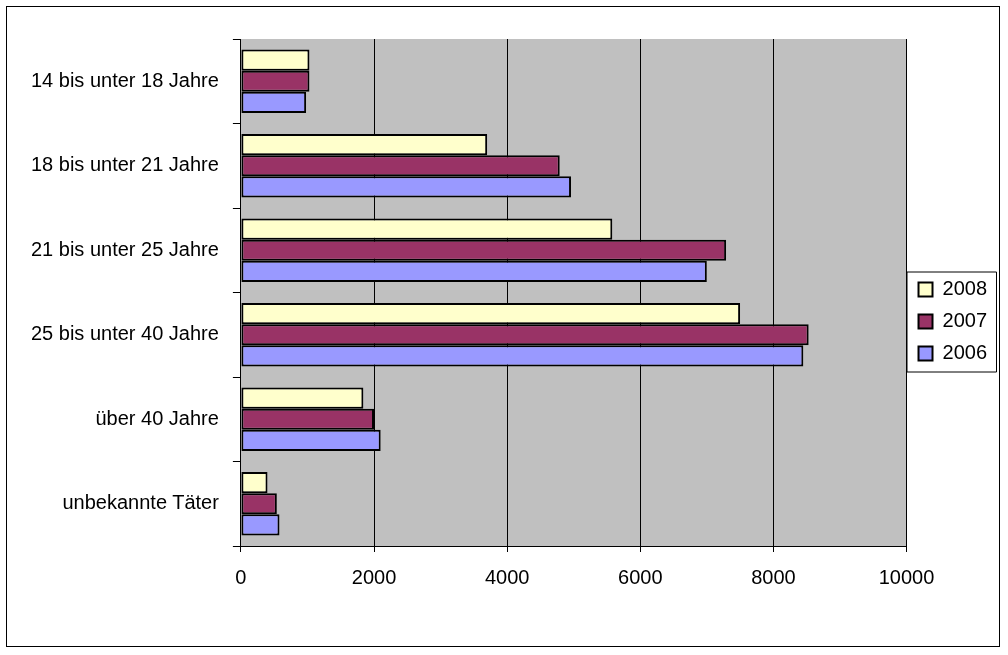  I want to click on x-tick-label: 0, so click(241, 576).